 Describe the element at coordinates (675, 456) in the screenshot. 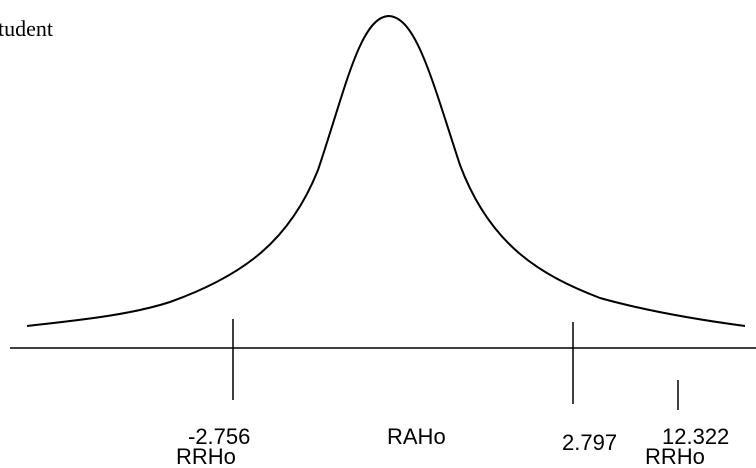

I see `right-rejection-label: RRHo` at that location.